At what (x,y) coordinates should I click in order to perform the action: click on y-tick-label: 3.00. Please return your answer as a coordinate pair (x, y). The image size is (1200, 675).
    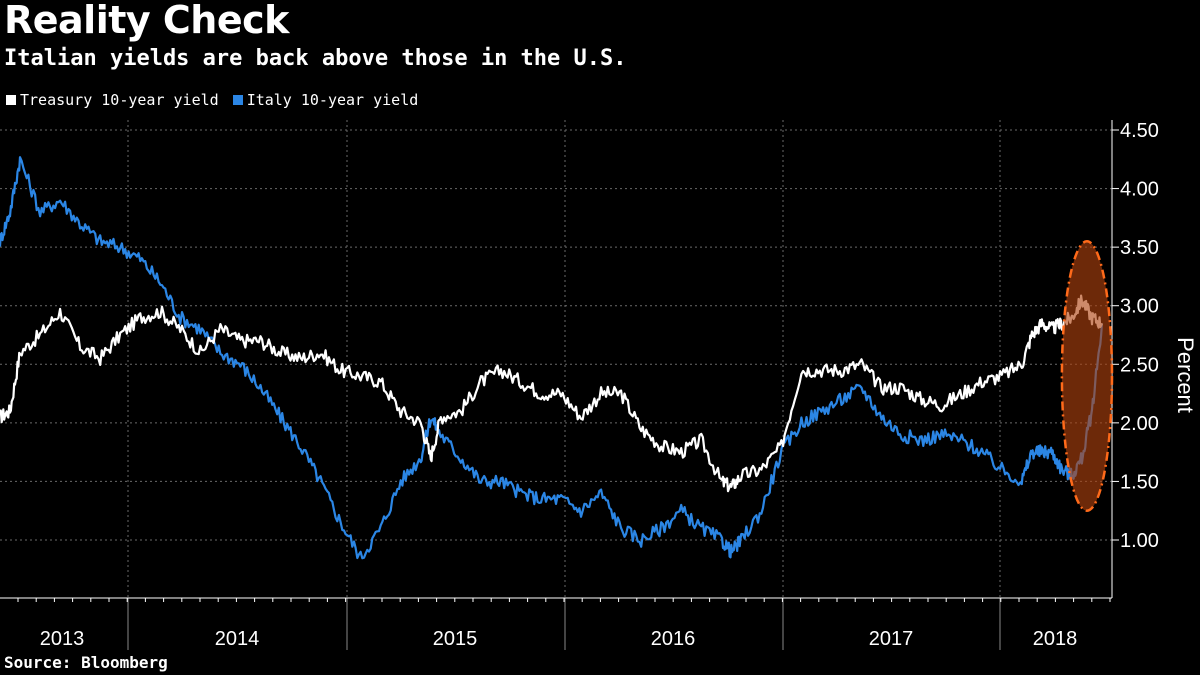
    Looking at the image, I should click on (1139, 307).